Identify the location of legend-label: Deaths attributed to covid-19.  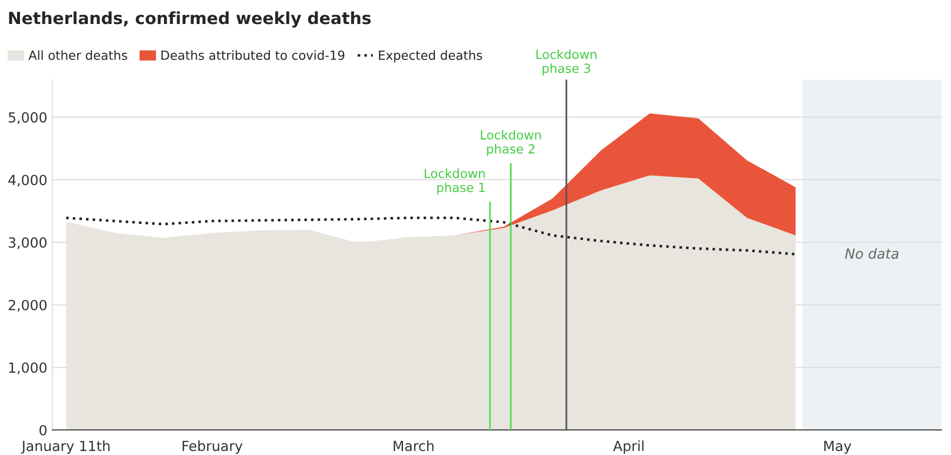
(252, 55).